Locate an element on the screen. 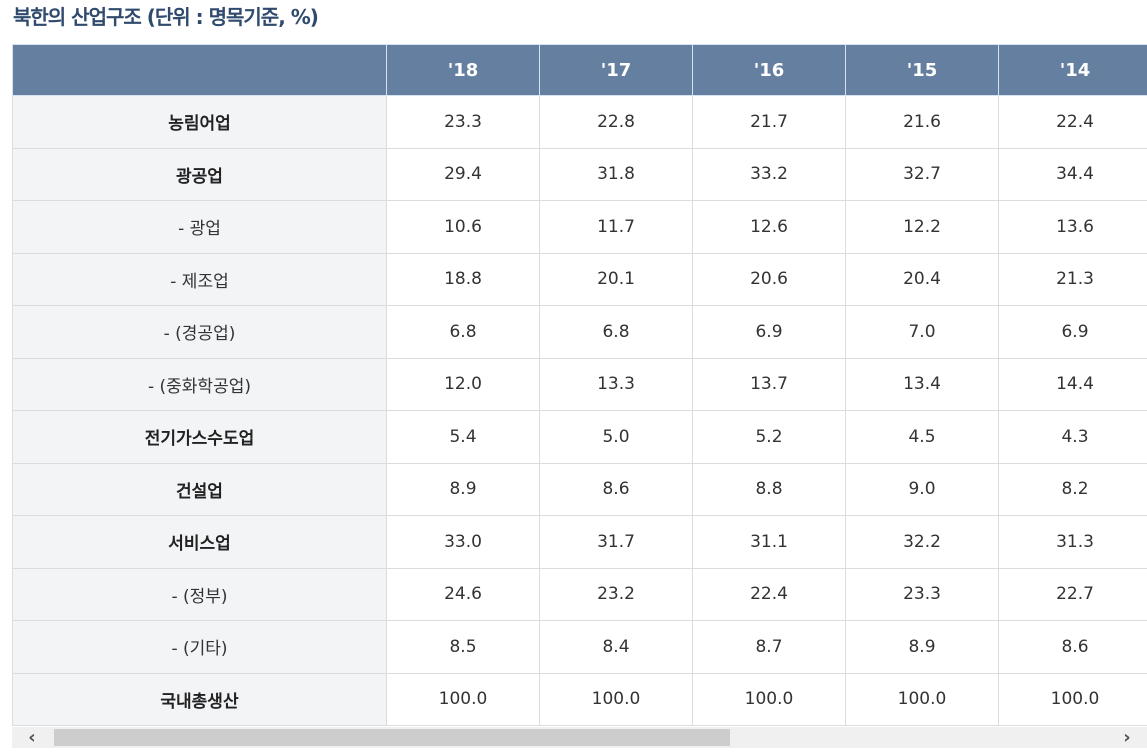 The height and width of the screenshot is (756, 1147). value-cell: 22.7 is located at coordinates (1072, 594).